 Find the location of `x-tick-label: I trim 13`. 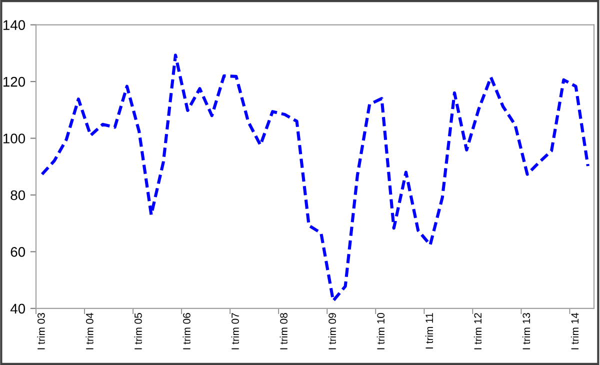

x-tick-label: I trim 13 is located at coordinates (526, 331).